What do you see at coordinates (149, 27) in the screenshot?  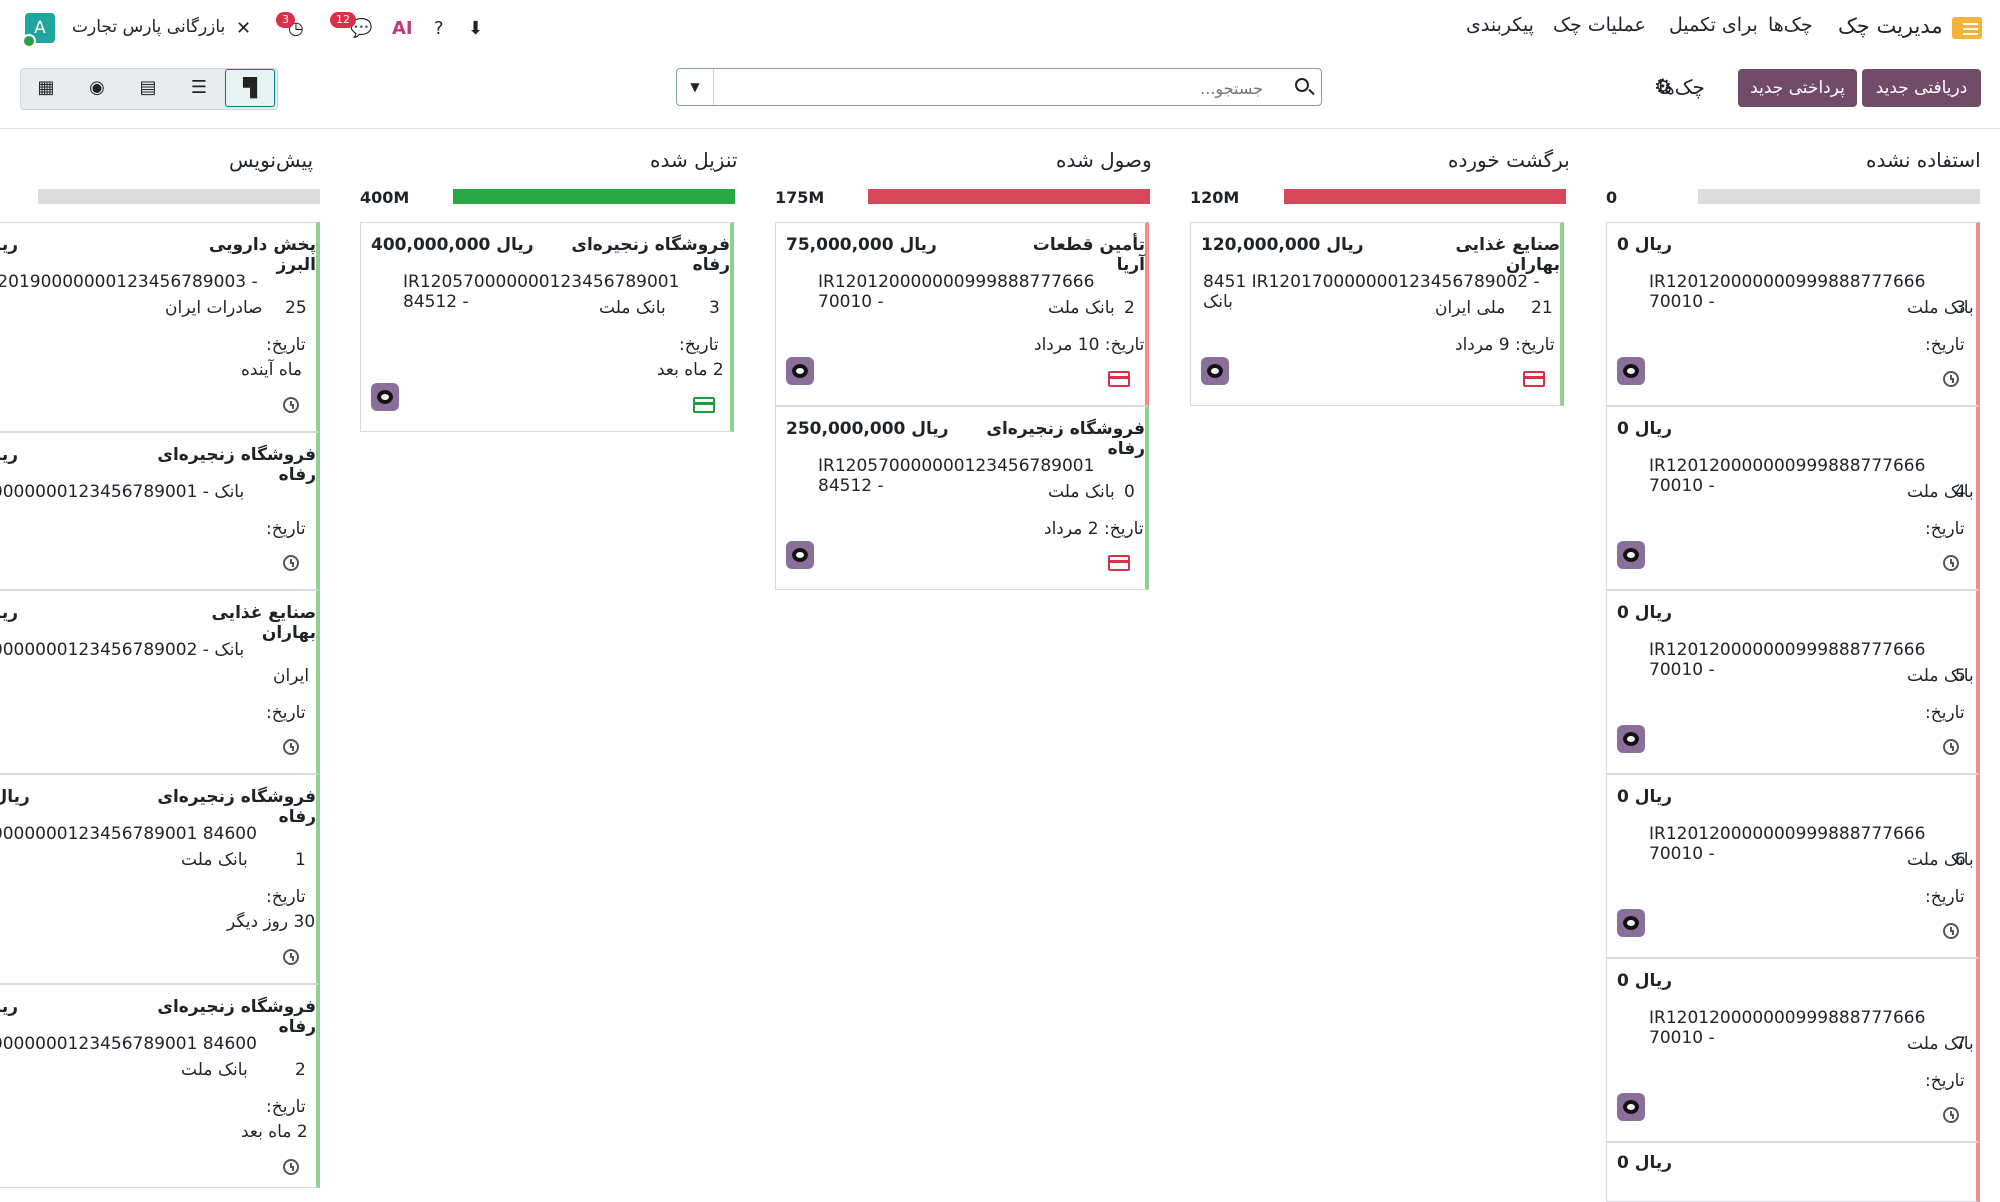 I see `company-switcher: بازرگانی پارس تجارت` at bounding box center [149, 27].